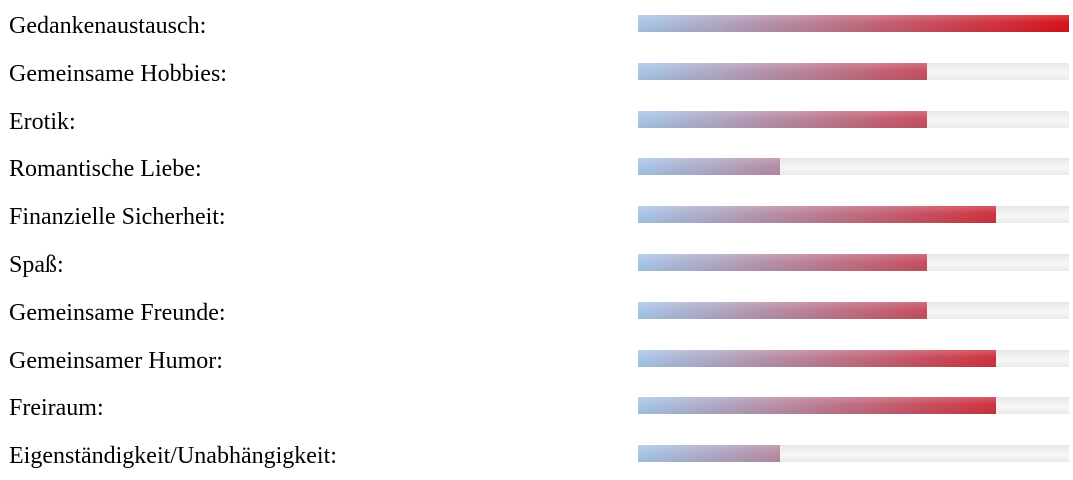 The image size is (1073, 480). What do you see at coordinates (118, 73) in the screenshot?
I see `rating-label: Gemeinsame Hobbies:` at bounding box center [118, 73].